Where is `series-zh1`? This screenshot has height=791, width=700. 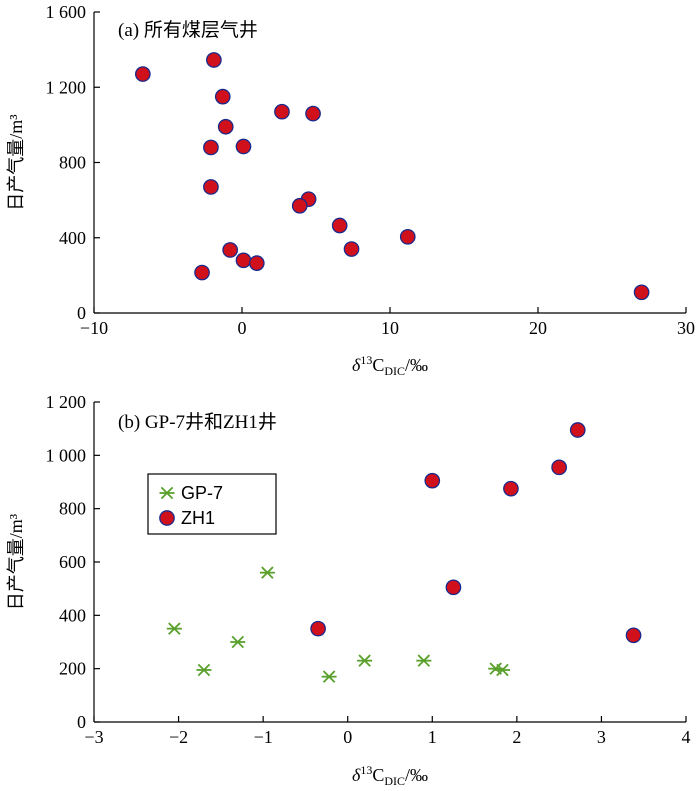 series-zh1 is located at coordinates (476, 533).